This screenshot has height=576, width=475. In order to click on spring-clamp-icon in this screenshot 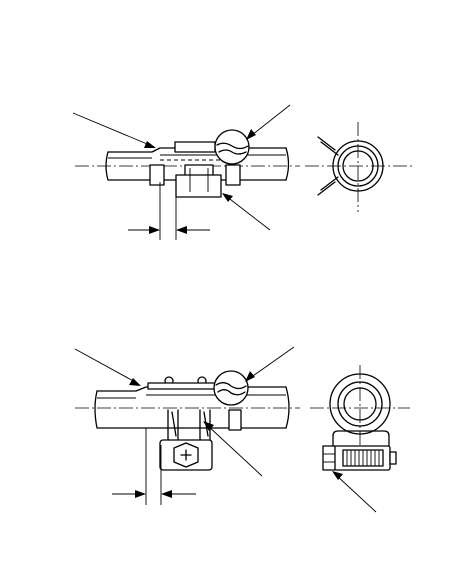, I will do `click(195, 169)`.